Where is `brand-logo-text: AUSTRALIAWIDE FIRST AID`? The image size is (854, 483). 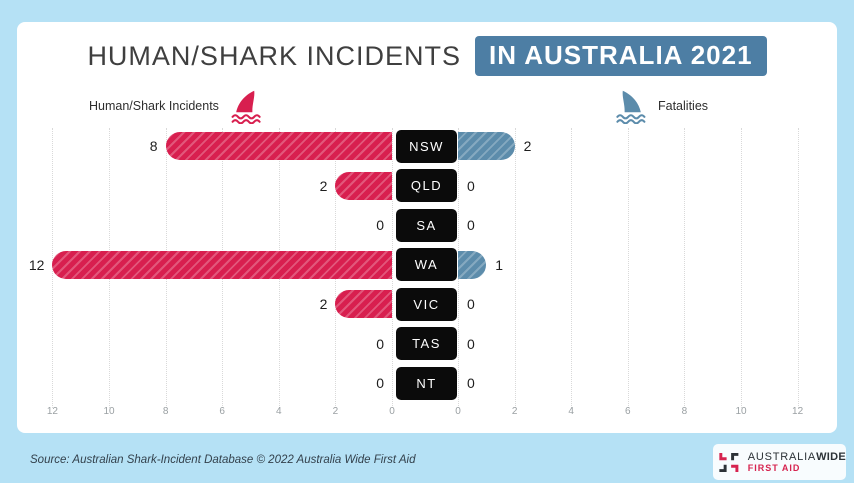
brand-logo-text: AUSTRALIAWIDE FIRST AID is located at coordinates (797, 462).